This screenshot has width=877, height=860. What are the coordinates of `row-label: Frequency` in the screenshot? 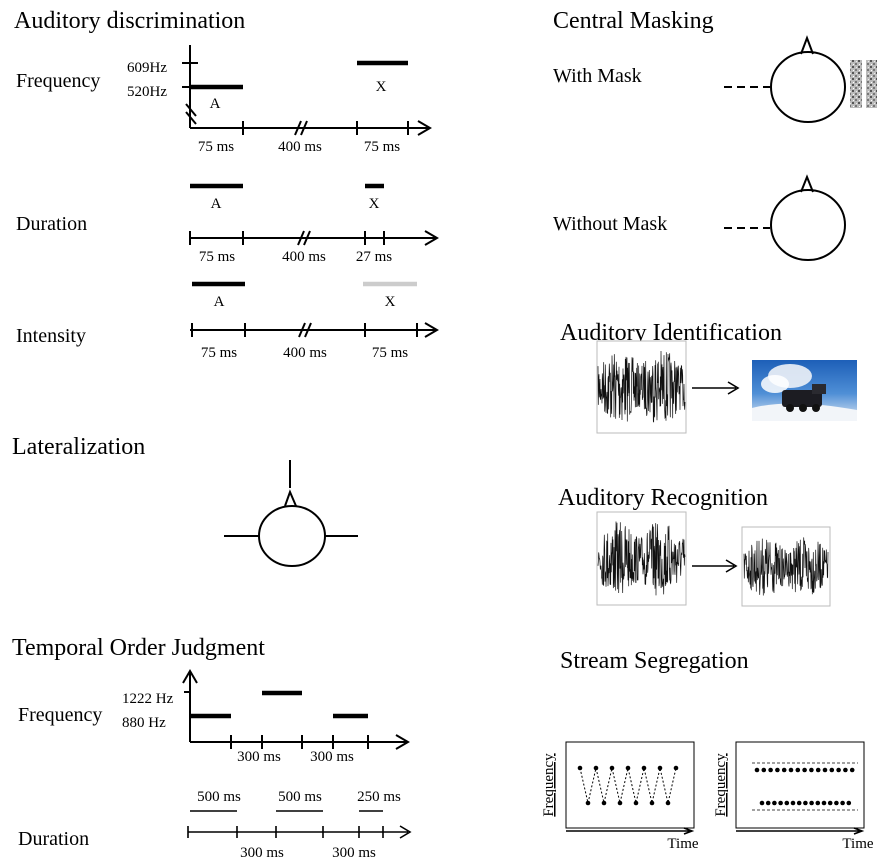 It's located at (58, 81).